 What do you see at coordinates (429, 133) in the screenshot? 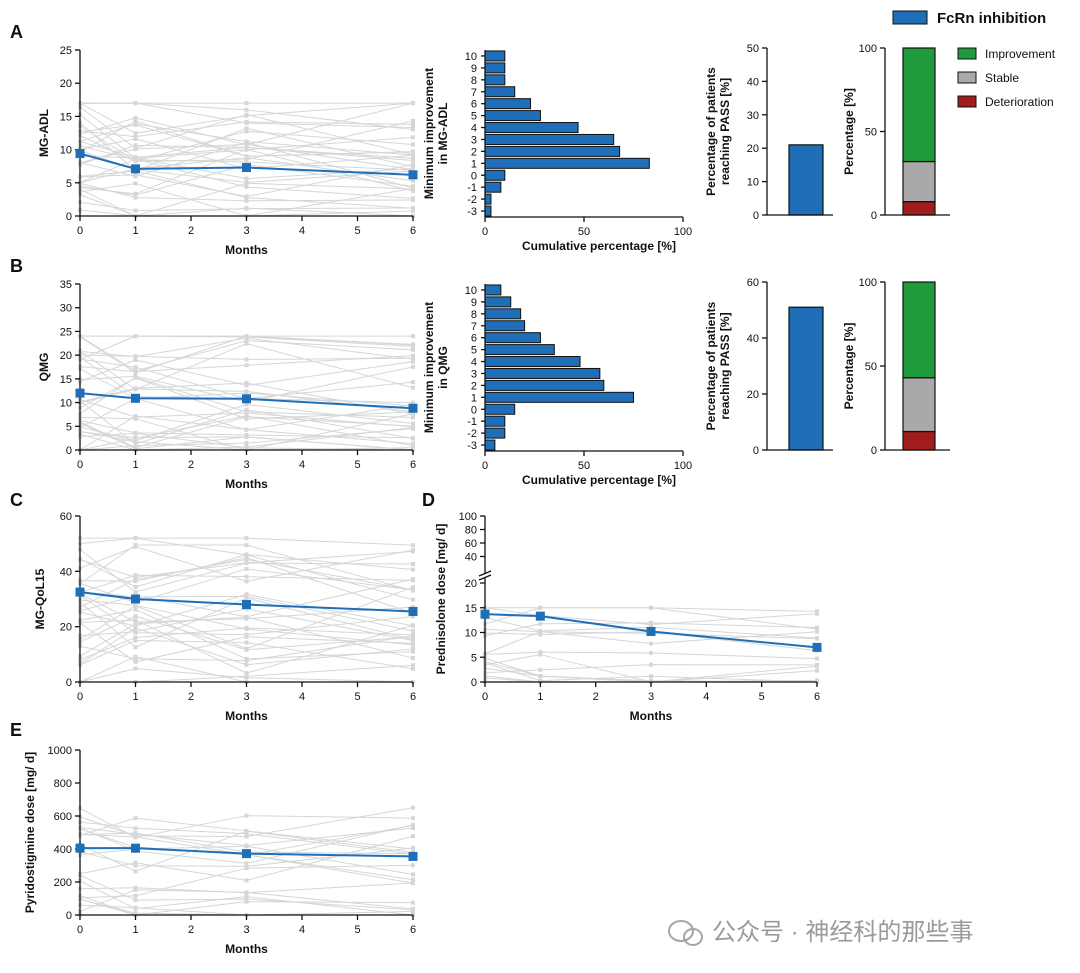
I see `A-hbar-y-axis-label-line: Minimum improvement` at bounding box center [429, 133].